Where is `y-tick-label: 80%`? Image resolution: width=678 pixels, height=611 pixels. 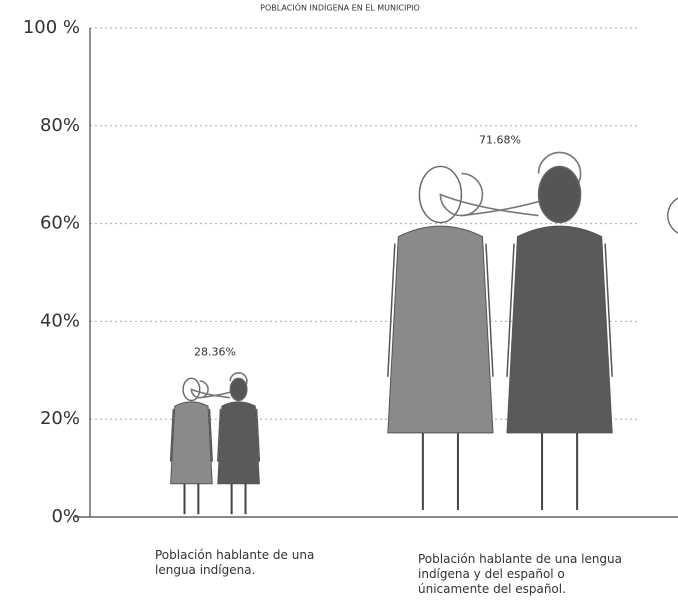 y-tick-label: 80% is located at coordinates (60, 125).